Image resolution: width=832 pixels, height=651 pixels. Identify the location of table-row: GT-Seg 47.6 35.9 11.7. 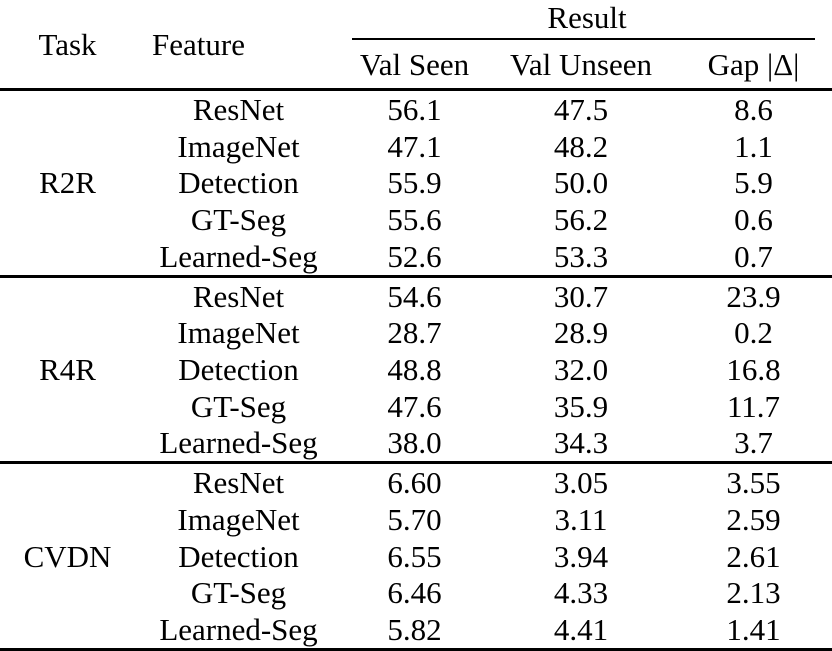
(416, 406).